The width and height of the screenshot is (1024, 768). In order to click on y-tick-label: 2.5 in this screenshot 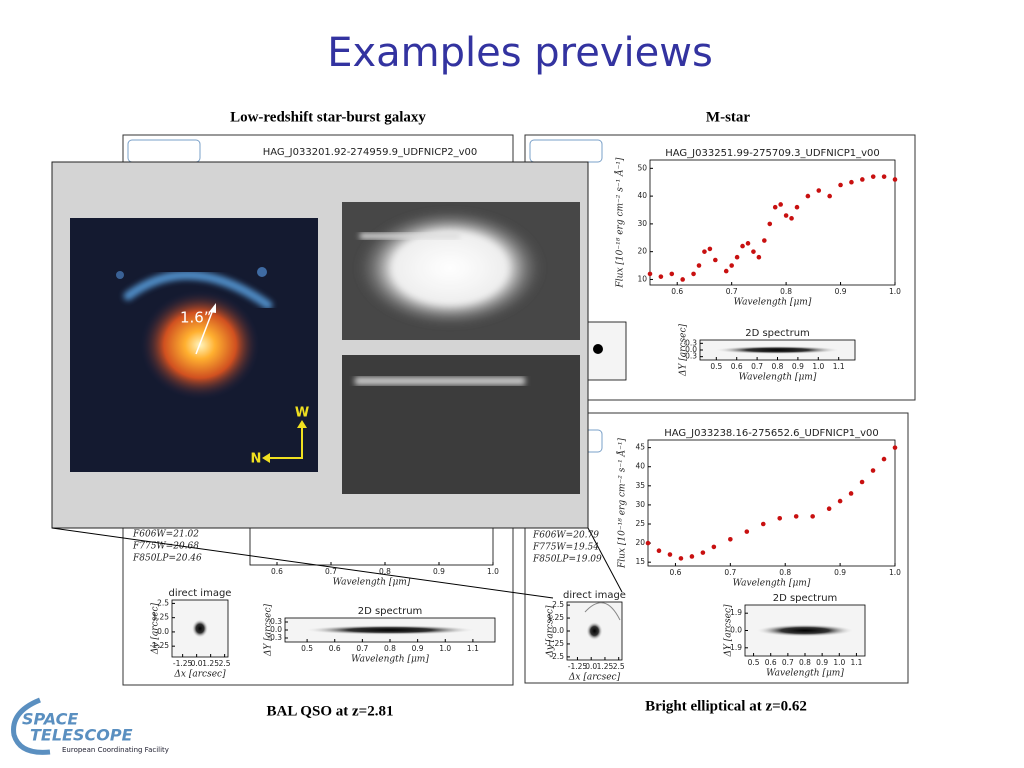, I will do `click(163, 602)`.